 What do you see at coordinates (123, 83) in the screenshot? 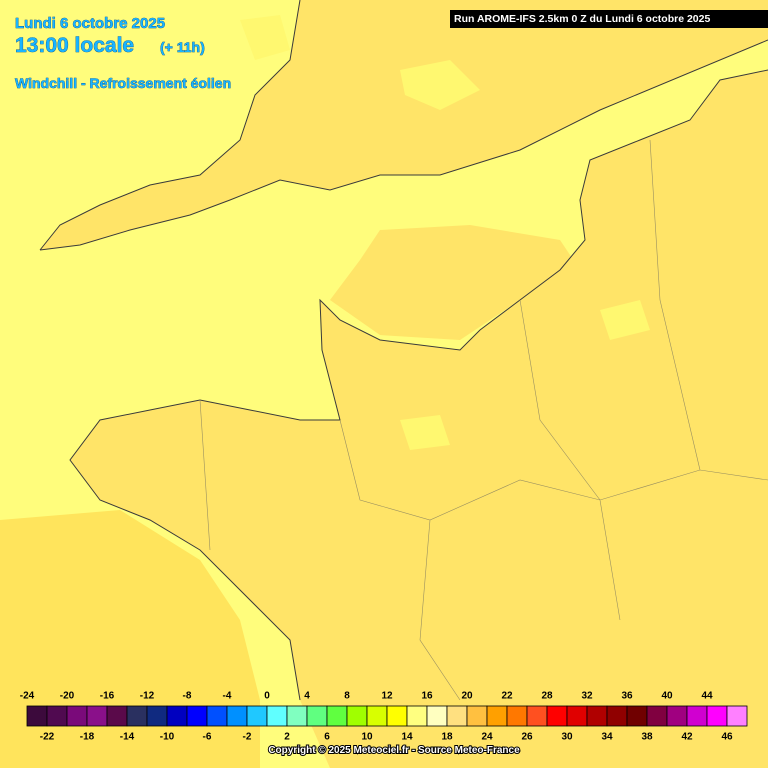
I see `product: Windchill - Refroissement éolien` at bounding box center [123, 83].